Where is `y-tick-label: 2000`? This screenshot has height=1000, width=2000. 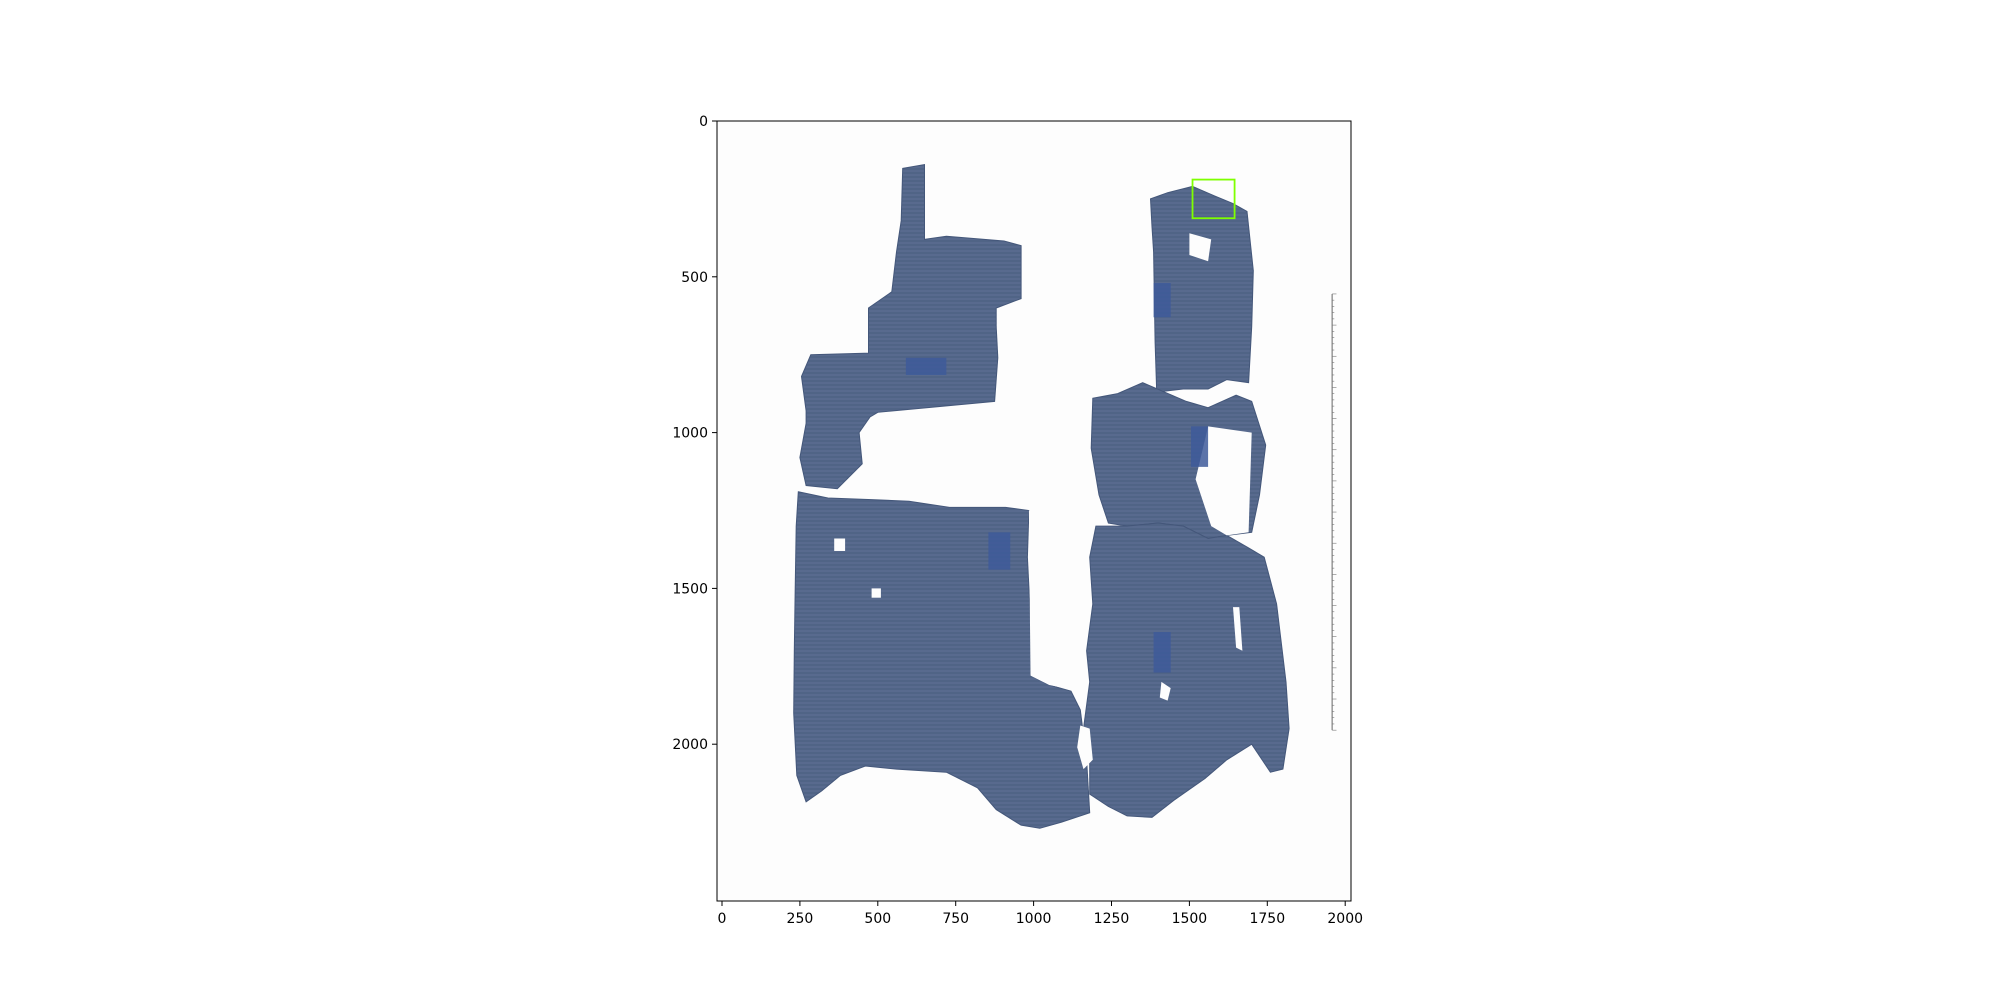 y-tick-label: 2000 is located at coordinates (690, 745).